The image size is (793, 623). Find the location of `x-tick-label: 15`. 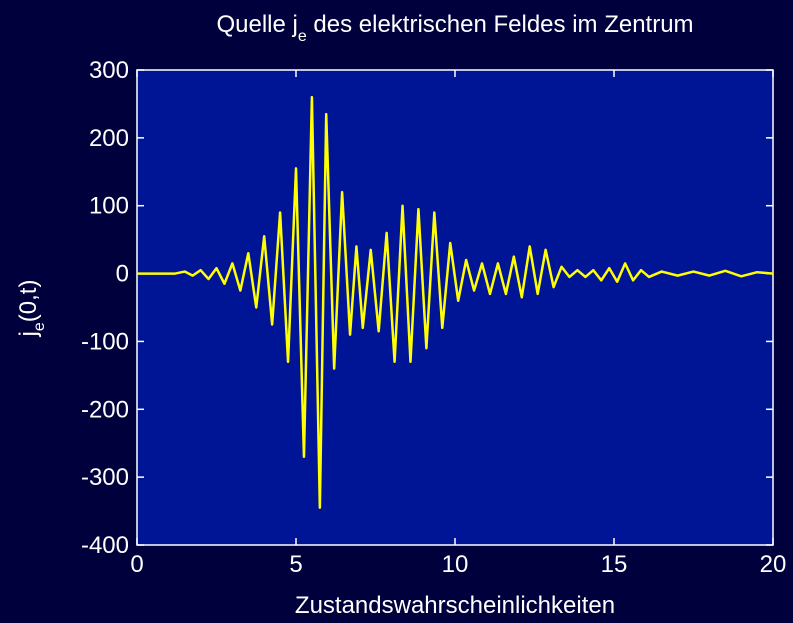

x-tick-label: 15 is located at coordinates (614, 564).